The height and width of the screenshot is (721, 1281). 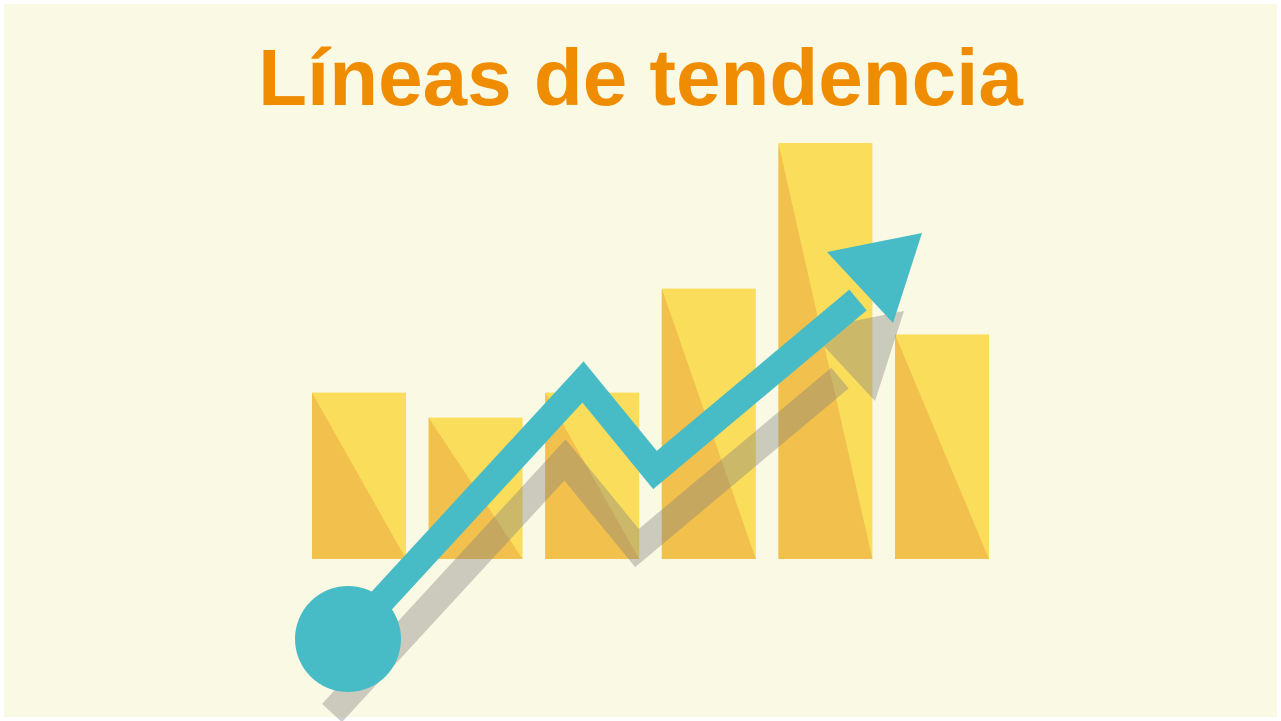 What do you see at coordinates (874, 278) in the screenshot?
I see `arrow-head` at bounding box center [874, 278].